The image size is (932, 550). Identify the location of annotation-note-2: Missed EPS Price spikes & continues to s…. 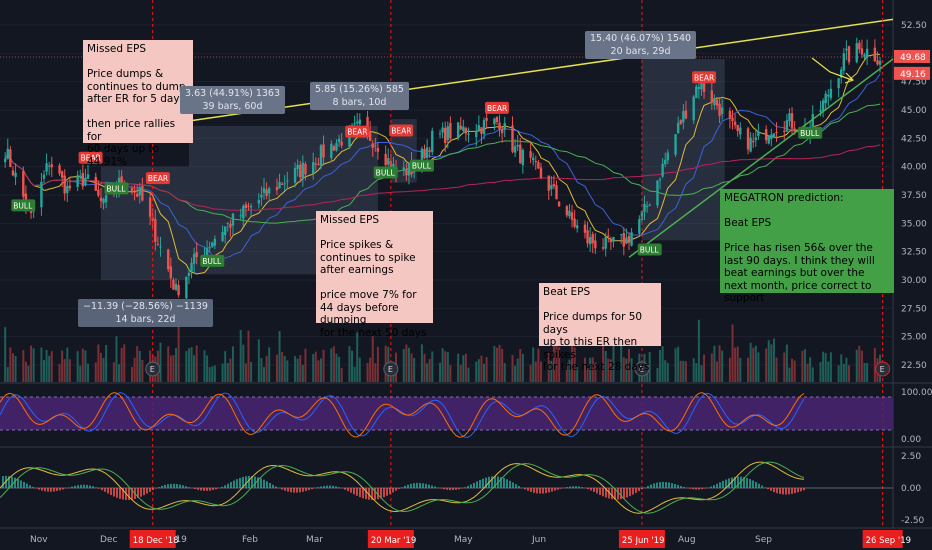
(374, 275).